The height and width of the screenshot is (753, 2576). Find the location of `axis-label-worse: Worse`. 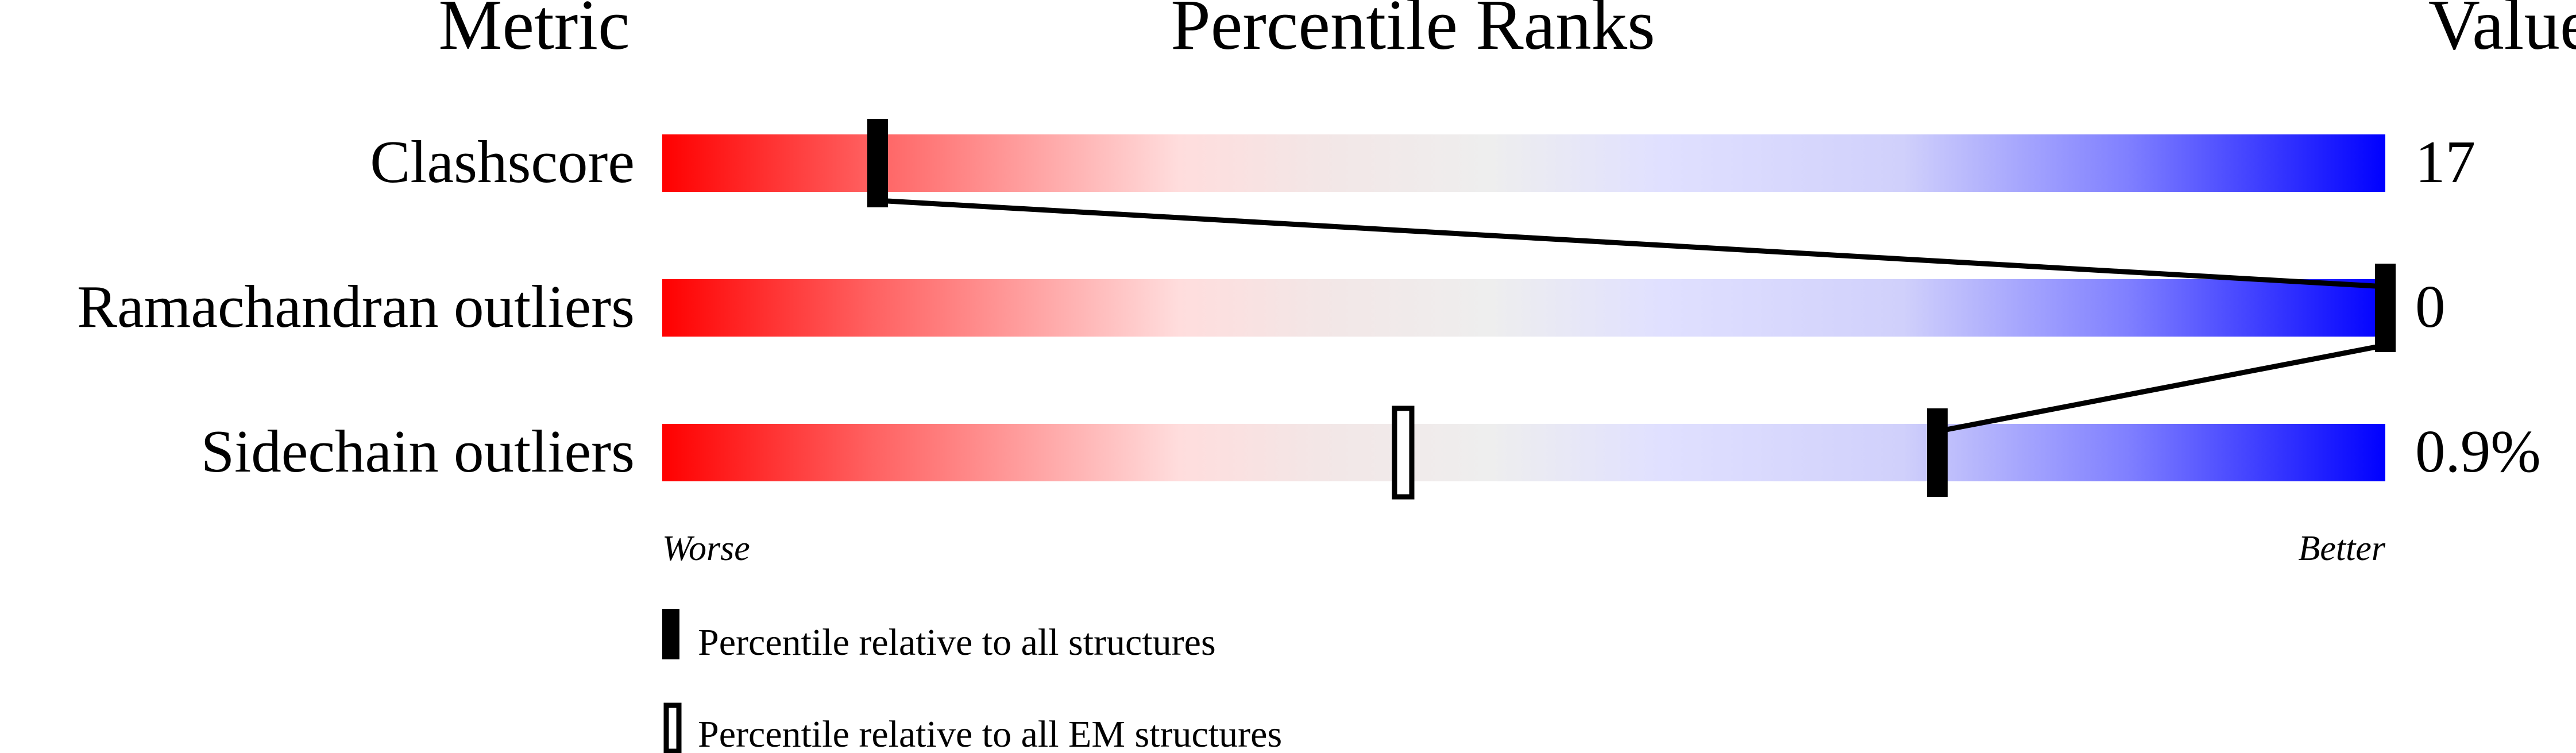

axis-label-worse: Worse is located at coordinates (706, 548).